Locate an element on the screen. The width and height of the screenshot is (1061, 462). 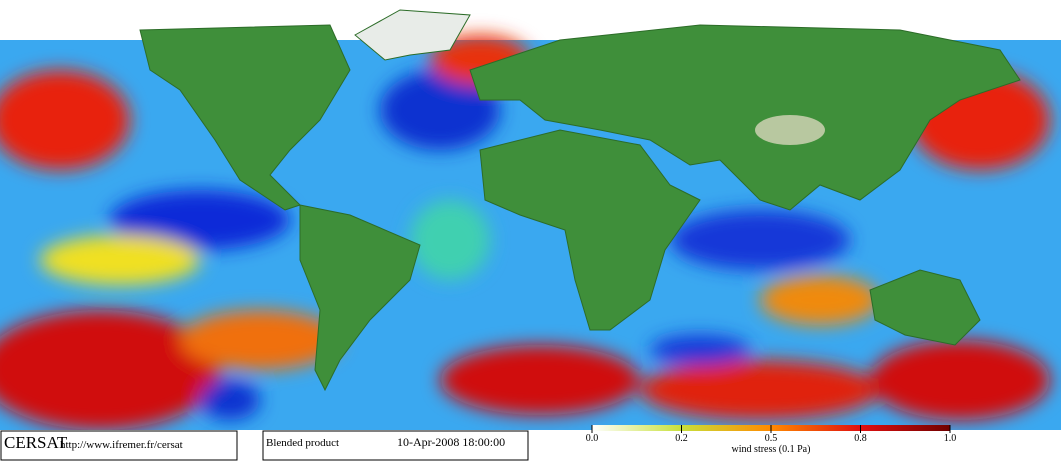
colorbar-tick-label: 0.5 is located at coordinates (771, 438).